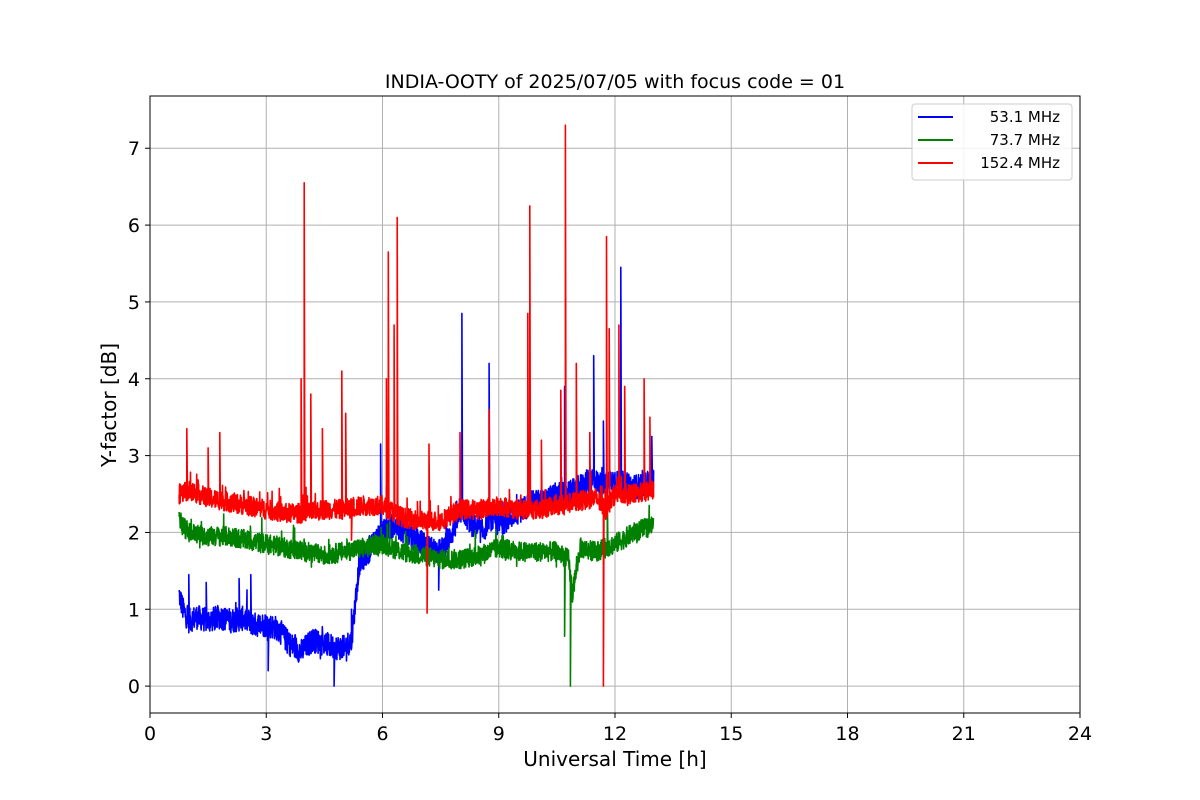 The image size is (1200, 800). What do you see at coordinates (139, 418) in the screenshot?
I see `y-axis: 0 1 2 3 4 5 6 7` at bounding box center [139, 418].